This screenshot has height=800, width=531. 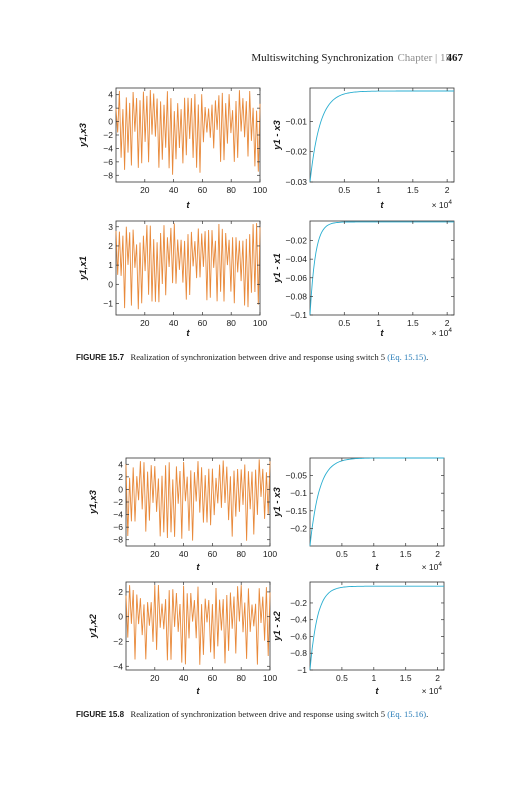 I want to click on chart-fig7-bottom-left: 20 40 60 80 100 3 2 1 0 −1 t y1,x1, so click(x=172, y=279).